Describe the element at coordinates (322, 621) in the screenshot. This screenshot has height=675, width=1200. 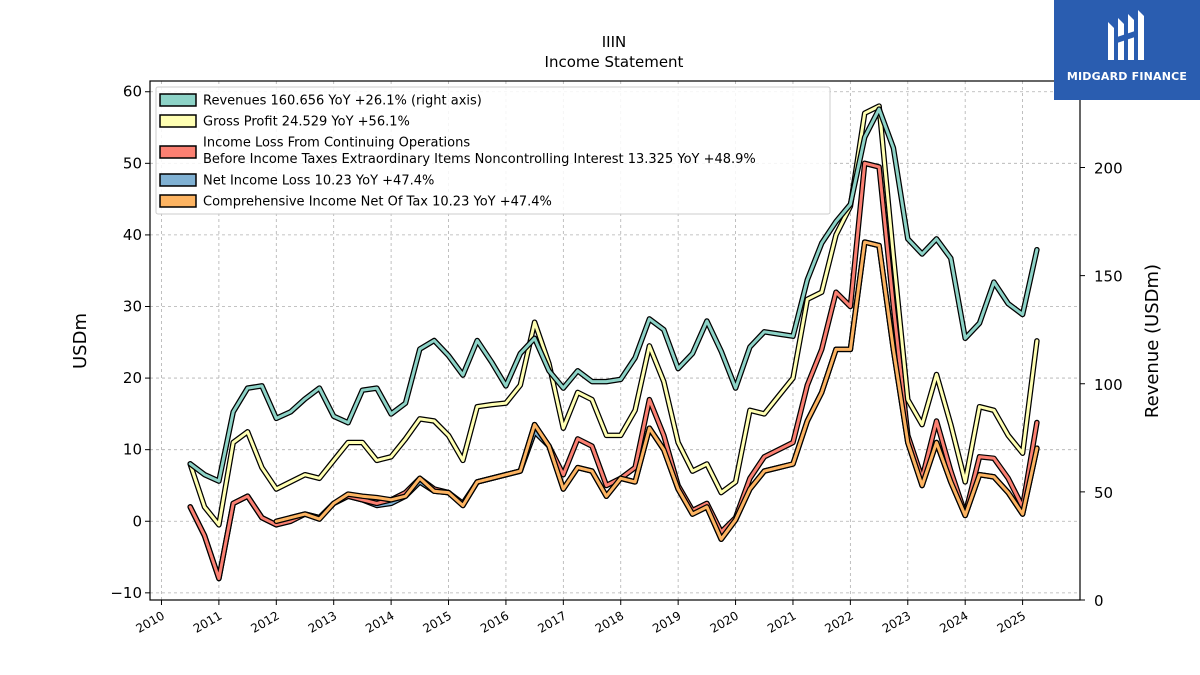
I see `x-tick-label: 2013` at that location.